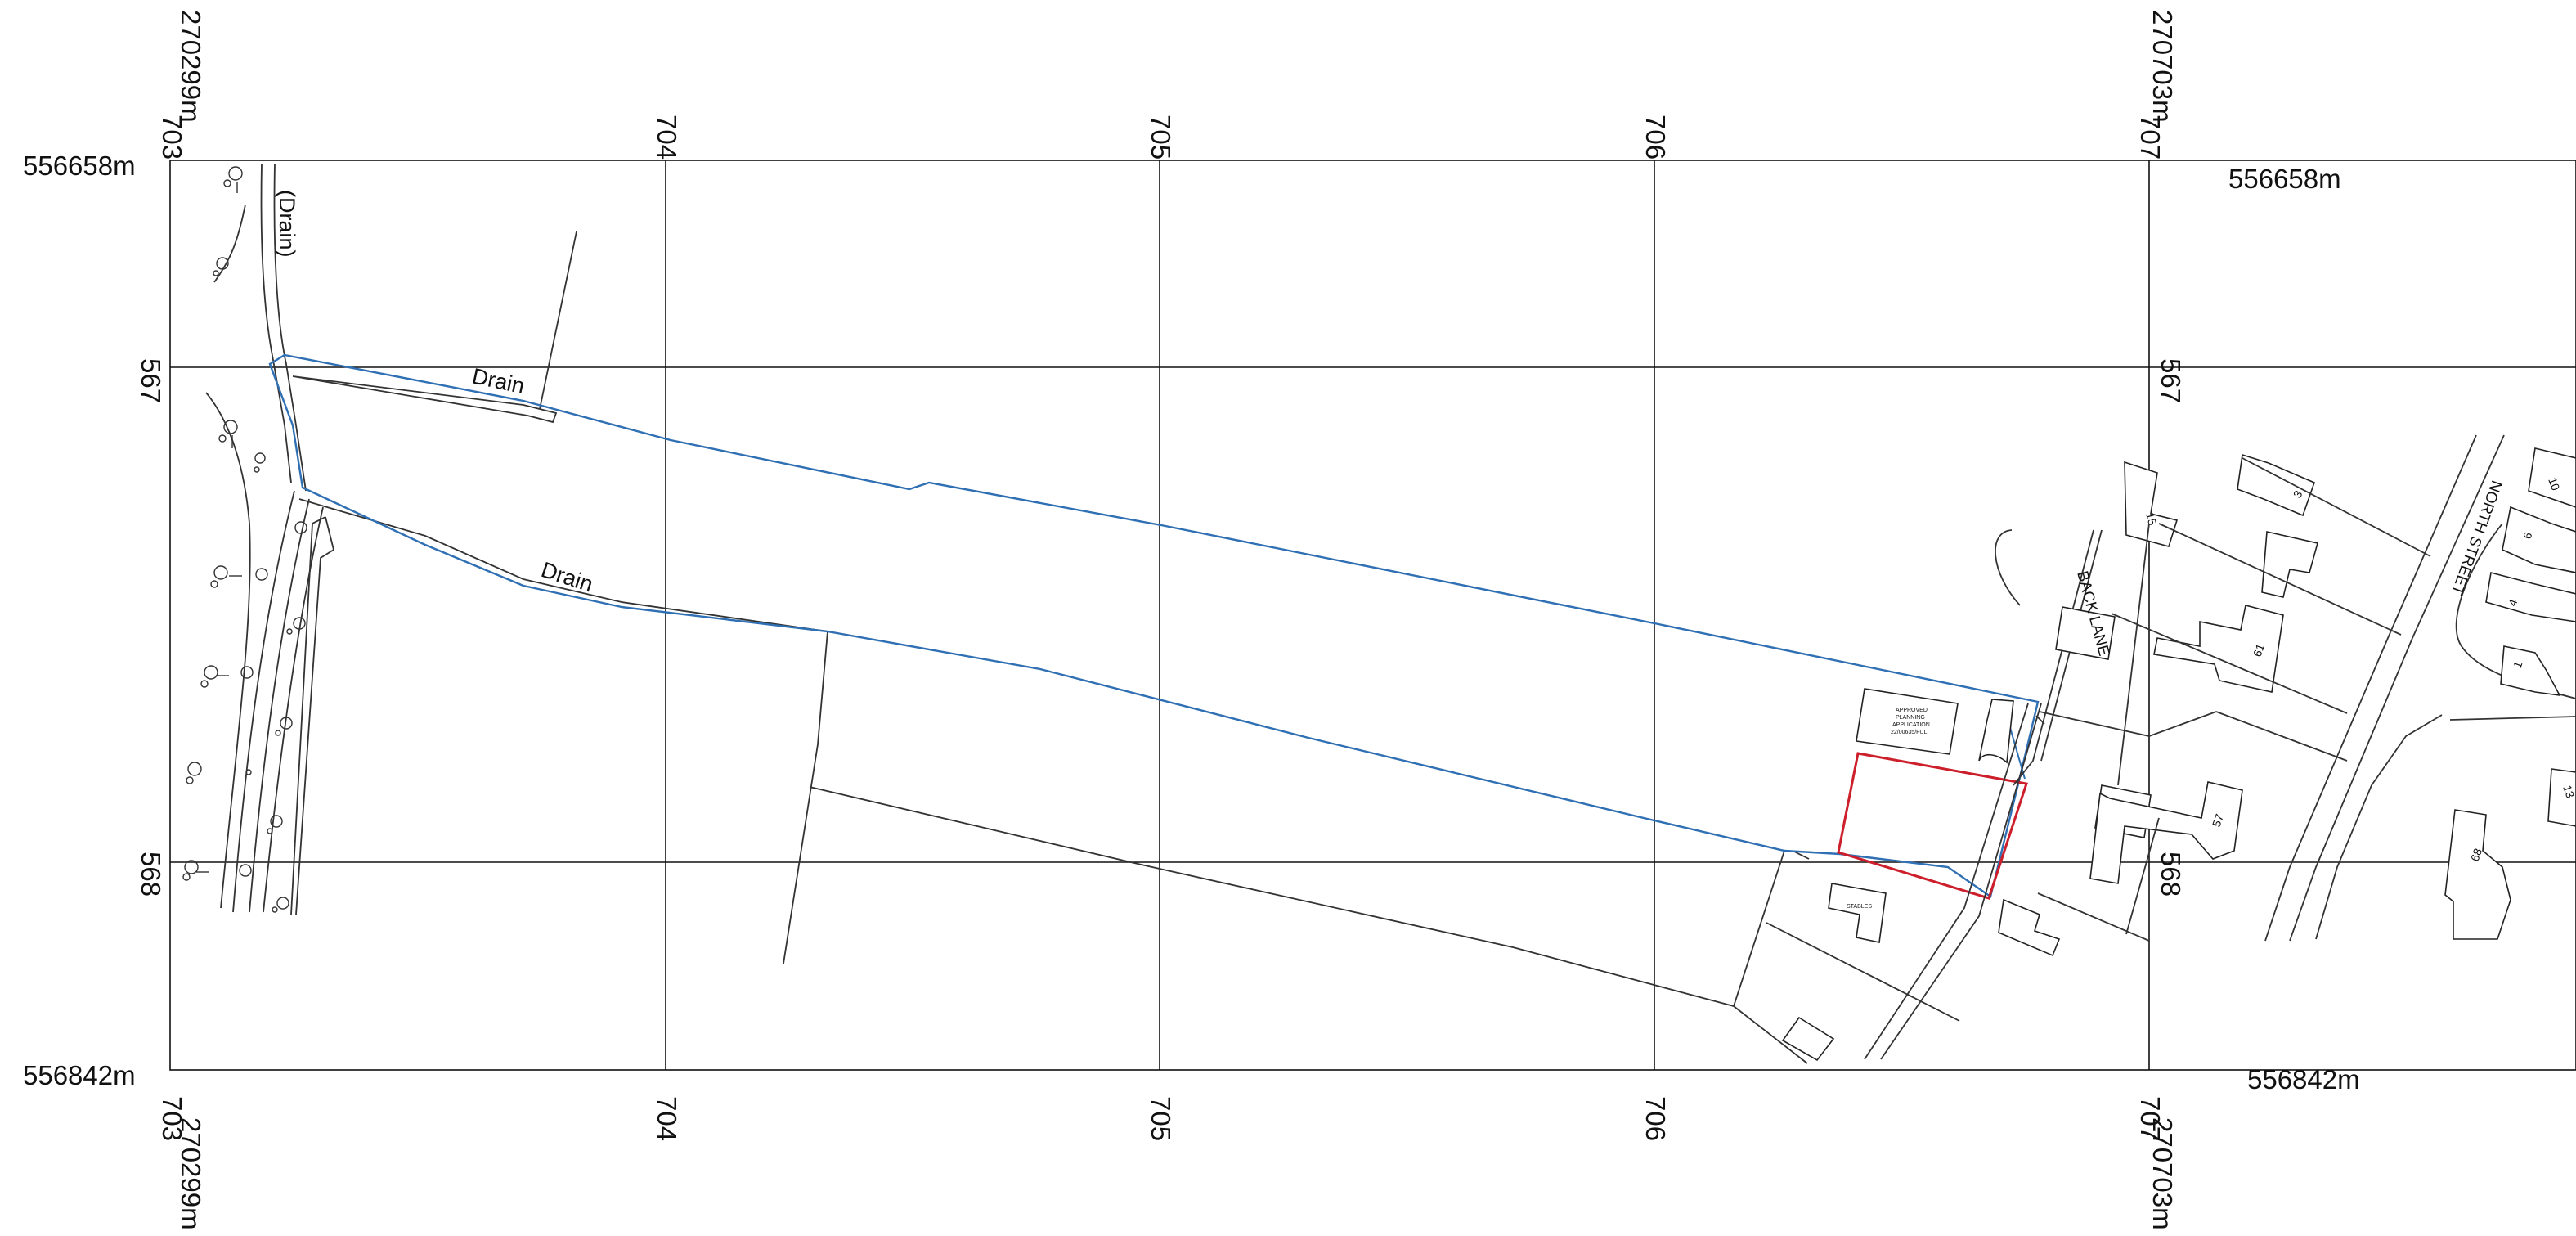 Image resolution: width=2576 pixels, height=1236 pixels. What do you see at coordinates (151, 874) in the screenshot?
I see `left-label-568: 568` at bounding box center [151, 874].